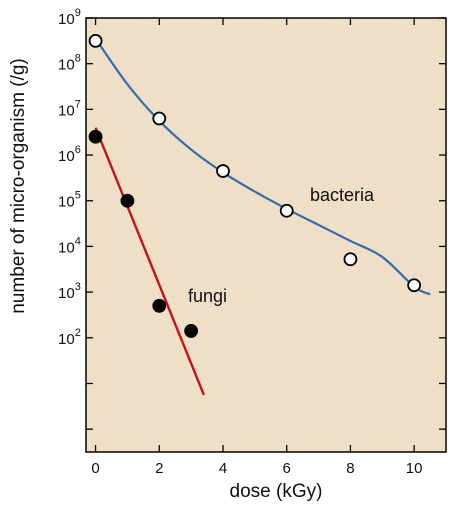  Describe the element at coordinates (69, 291) in the screenshot. I see `y-tick-label: 10³` at that location.